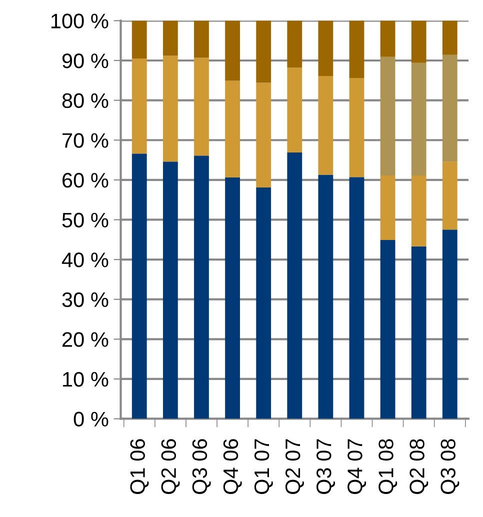 The width and height of the screenshot is (483, 517). I want to click on y-tick-label: 90 %, so click(85, 60).